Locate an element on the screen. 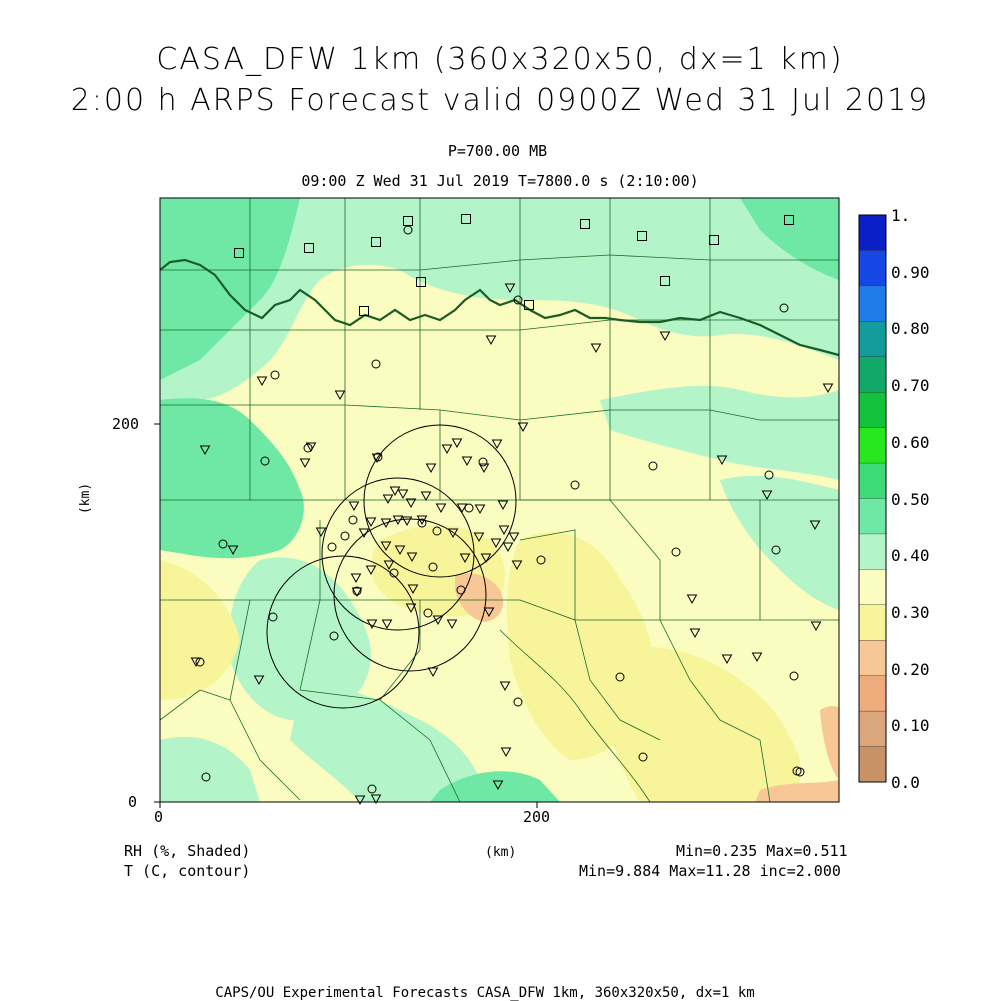 This screenshot has height=1001, width=1000. t-range: Min=9.884 Max=11.28 inc=2.000 is located at coordinates (710, 871).